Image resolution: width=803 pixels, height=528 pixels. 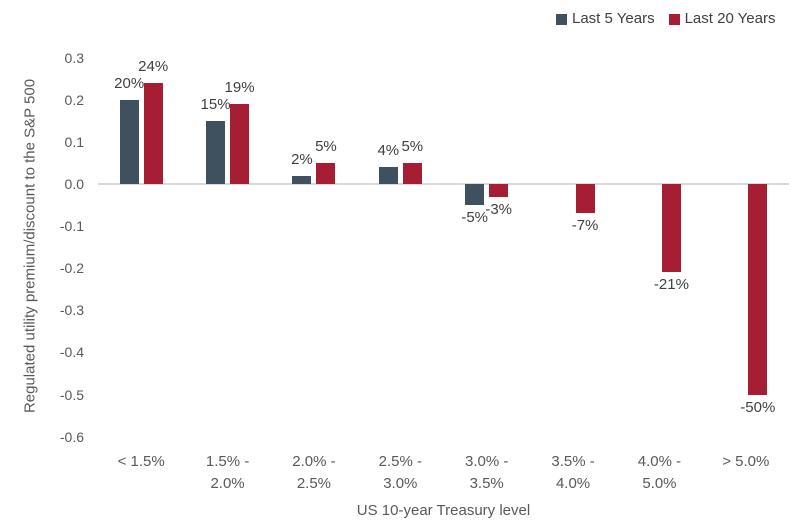 What do you see at coordinates (314, 472) in the screenshot?
I see `x-category-label: 2.0% - 2.5%` at bounding box center [314, 472].